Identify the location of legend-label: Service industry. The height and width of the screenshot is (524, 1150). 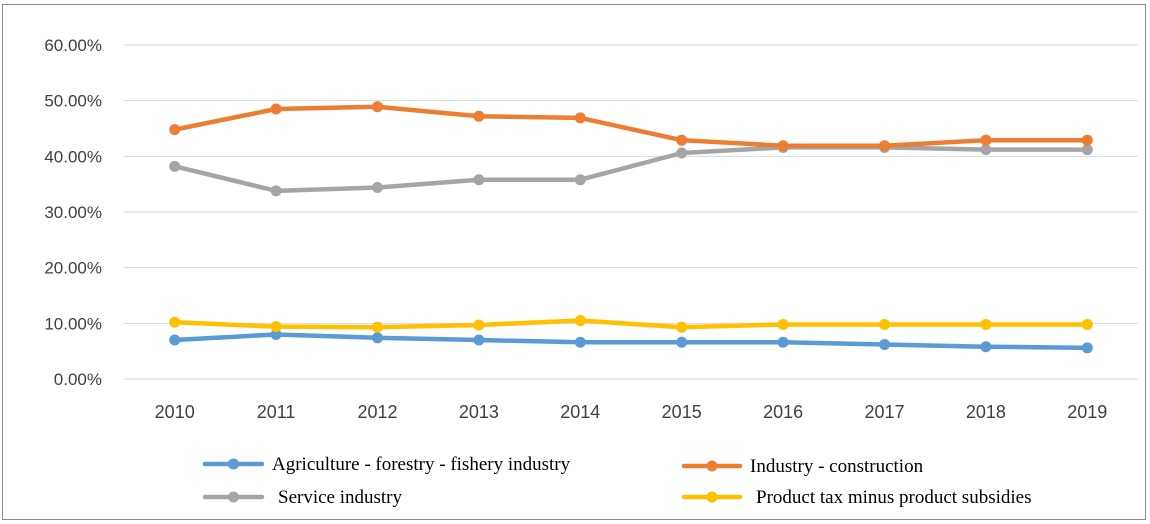
(340, 497).